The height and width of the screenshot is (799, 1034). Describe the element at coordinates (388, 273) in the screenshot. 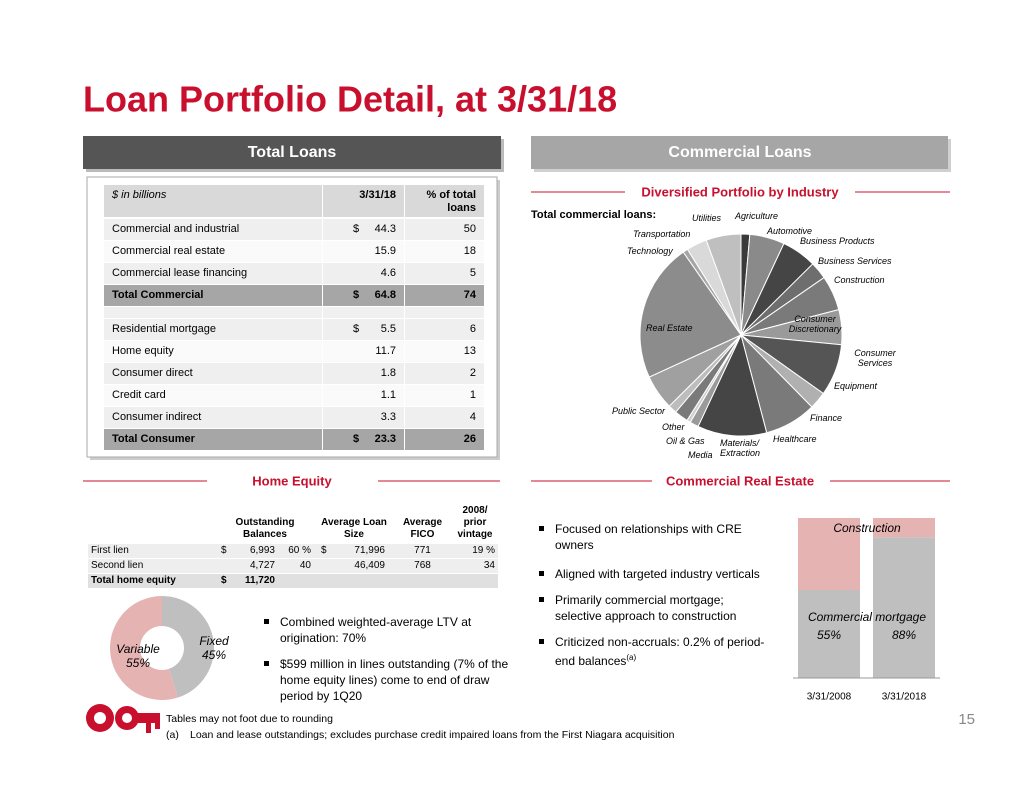

I see `amount: 4.6` at that location.